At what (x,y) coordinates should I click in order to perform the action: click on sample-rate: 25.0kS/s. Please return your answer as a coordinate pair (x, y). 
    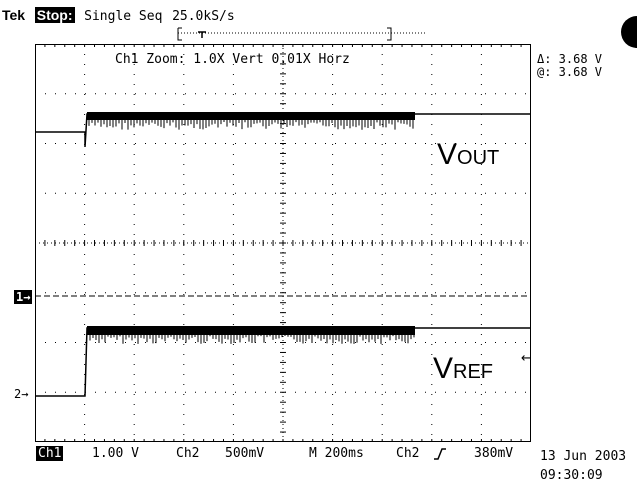
    Looking at the image, I should click on (203, 16).